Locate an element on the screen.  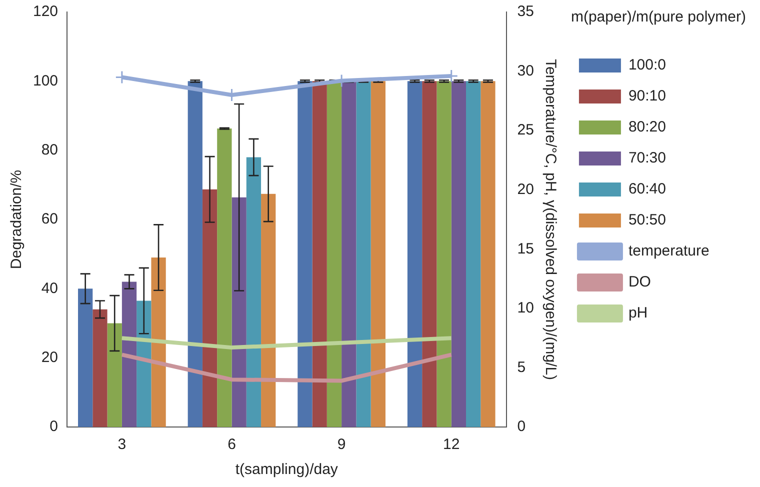
y-tick-label: 100 is located at coordinates (45, 81).